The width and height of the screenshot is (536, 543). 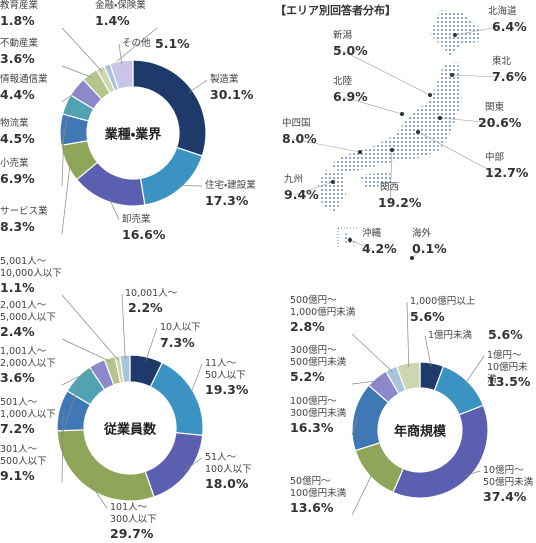 What do you see at coordinates (17, 475) in the screenshot?
I see `value-label: 9.1%` at bounding box center [17, 475].